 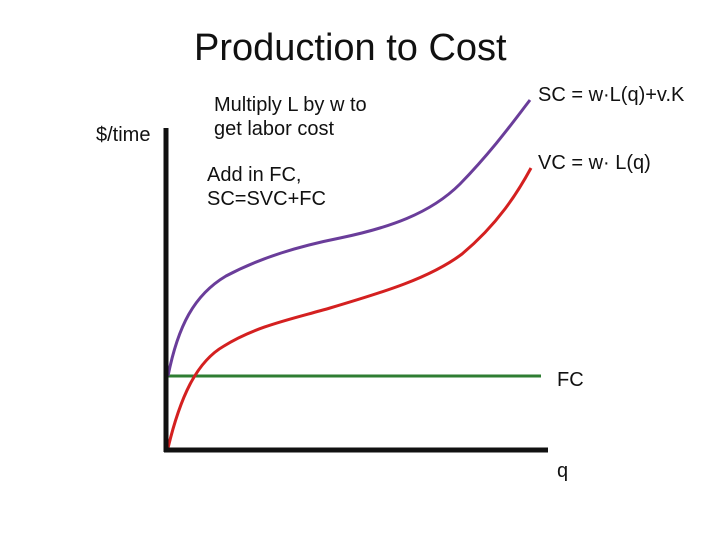 I want to click on y-axis-label: $/time, so click(x=123, y=135).